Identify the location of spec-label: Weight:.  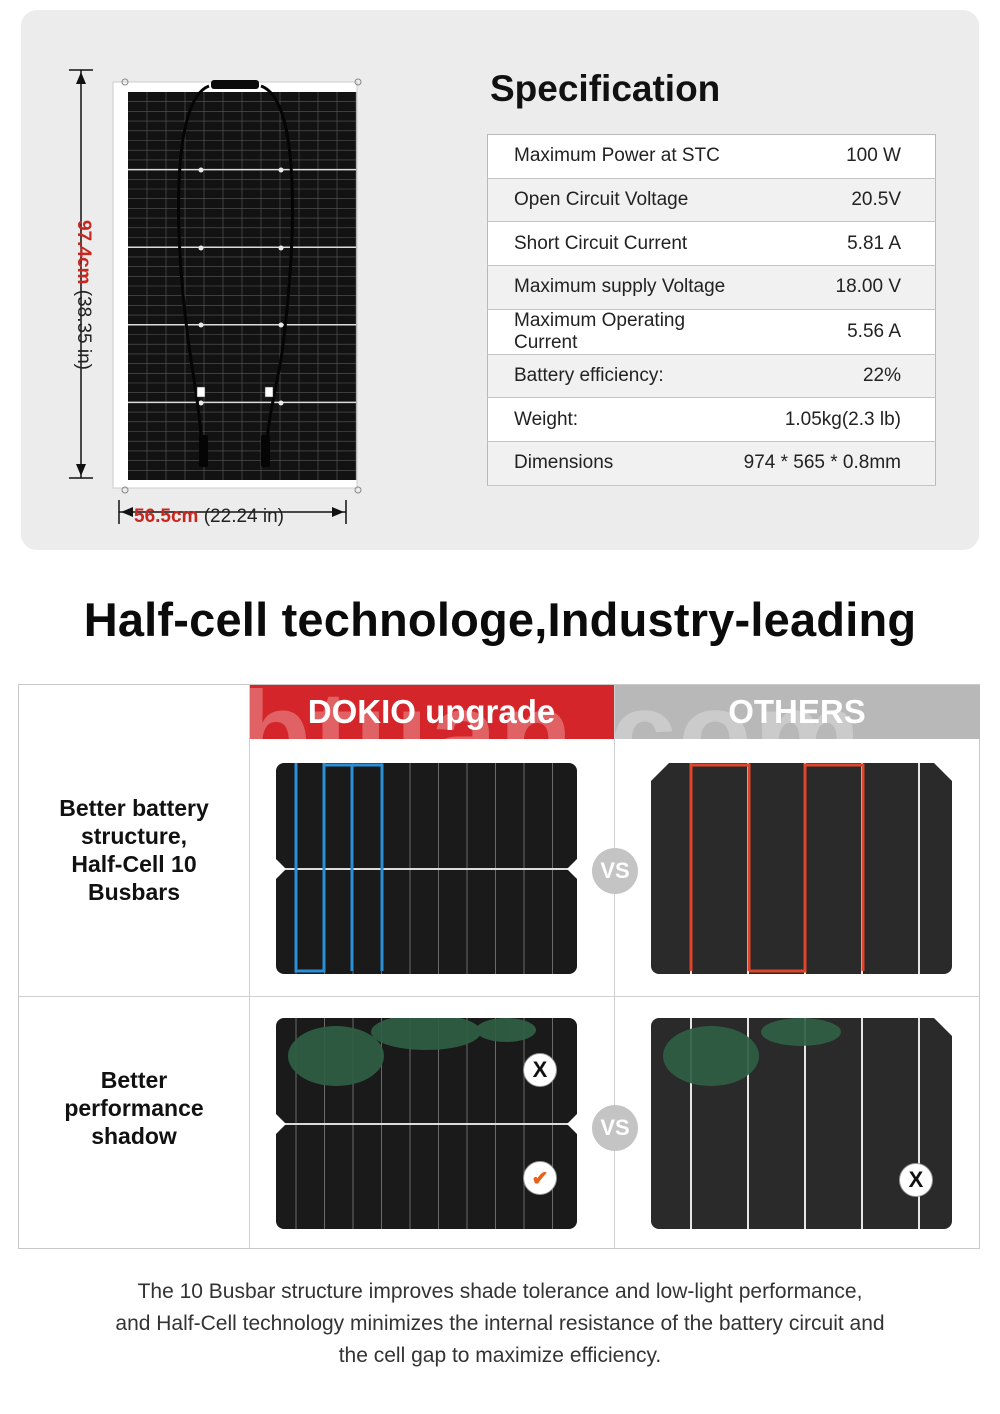
(615, 420).